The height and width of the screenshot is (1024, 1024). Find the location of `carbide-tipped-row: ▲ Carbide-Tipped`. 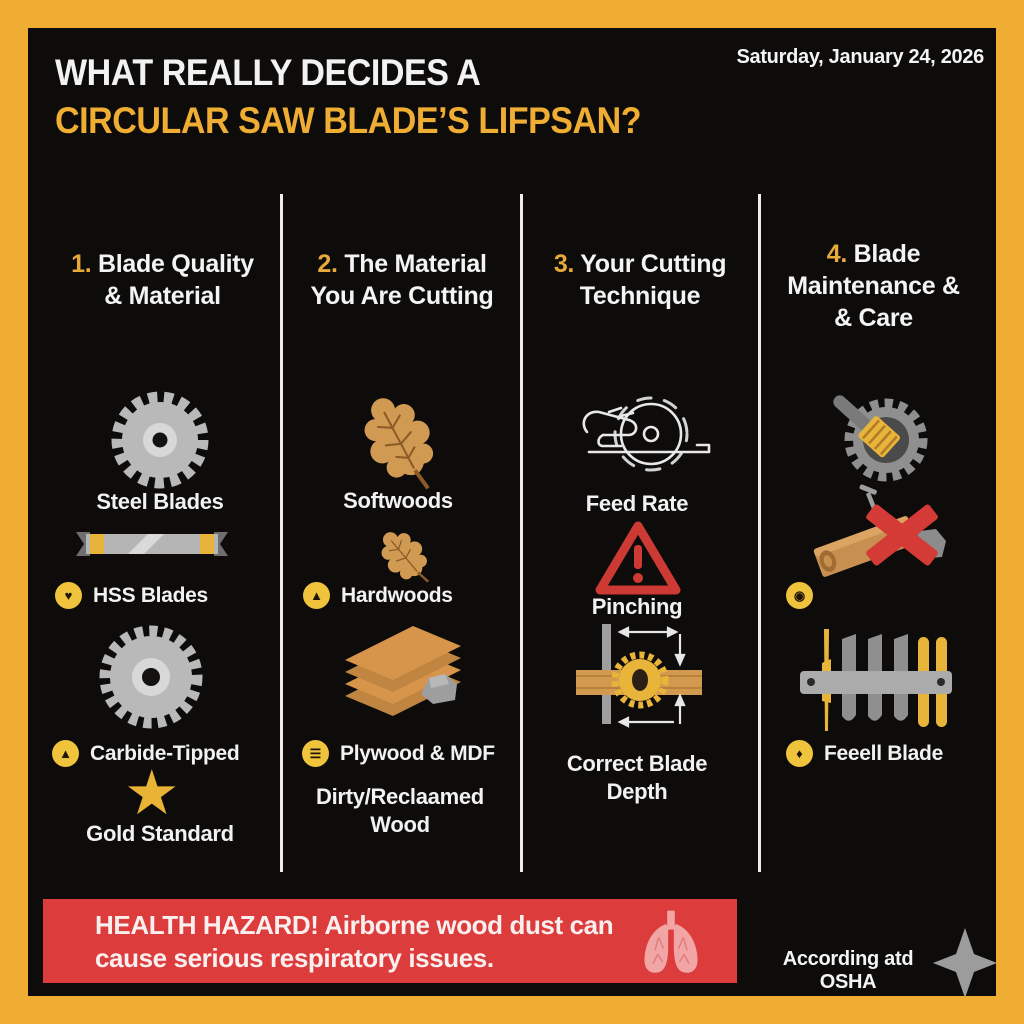

carbide-tipped-row: ▲ Carbide-Tipped is located at coordinates (146, 753).